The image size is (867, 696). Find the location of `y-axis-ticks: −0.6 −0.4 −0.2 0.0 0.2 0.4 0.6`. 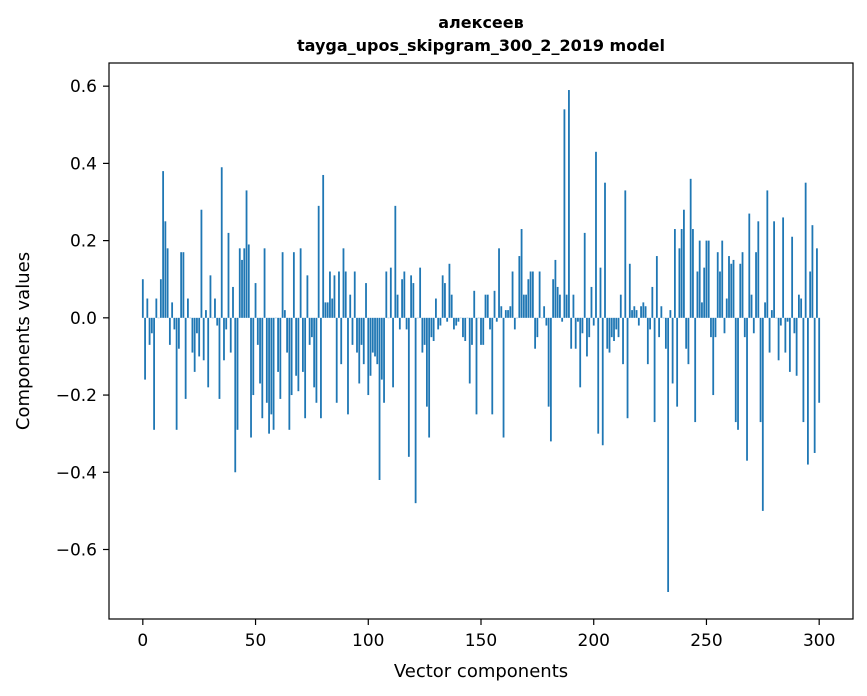

y-axis-ticks: −0.6 −0.4 −0.2 0.0 0.2 0.4 0.6 is located at coordinates (82, 319).